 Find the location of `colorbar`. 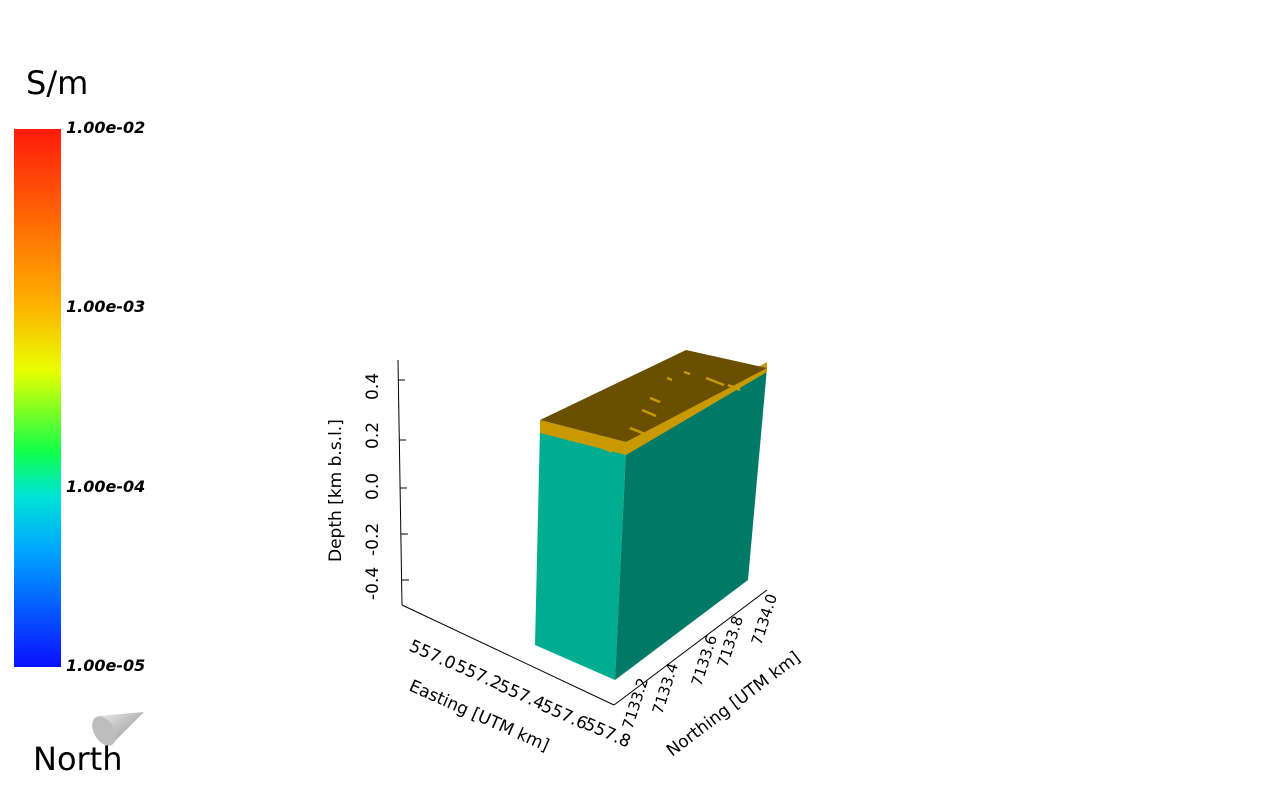

colorbar is located at coordinates (37, 398).